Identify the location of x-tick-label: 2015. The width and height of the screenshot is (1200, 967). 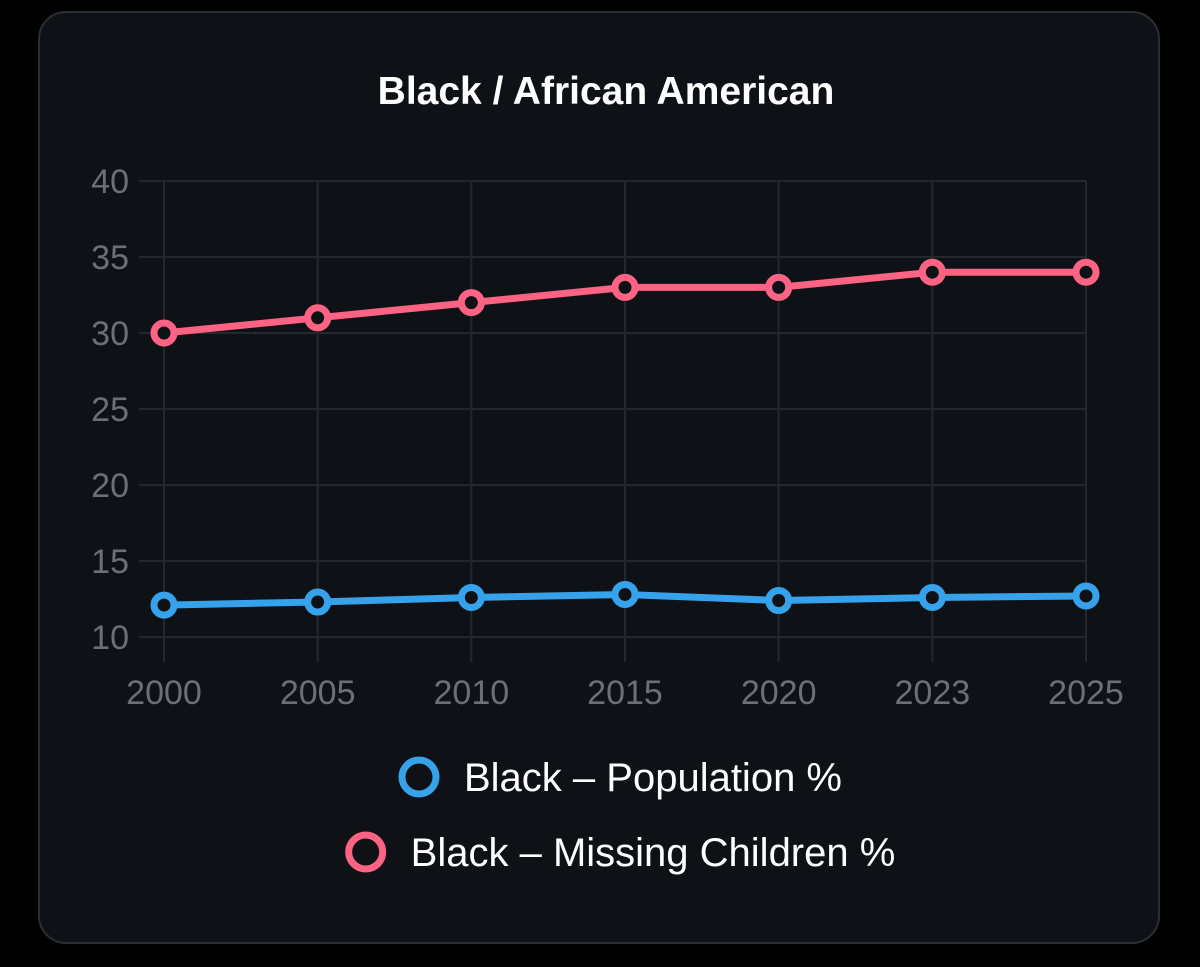
(625, 693).